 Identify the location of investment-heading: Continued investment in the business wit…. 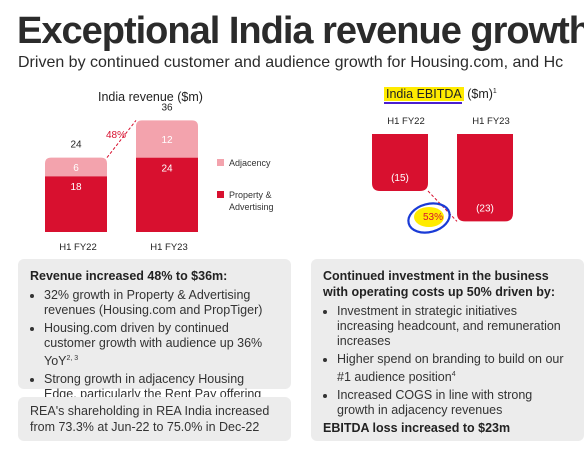
(439, 284).